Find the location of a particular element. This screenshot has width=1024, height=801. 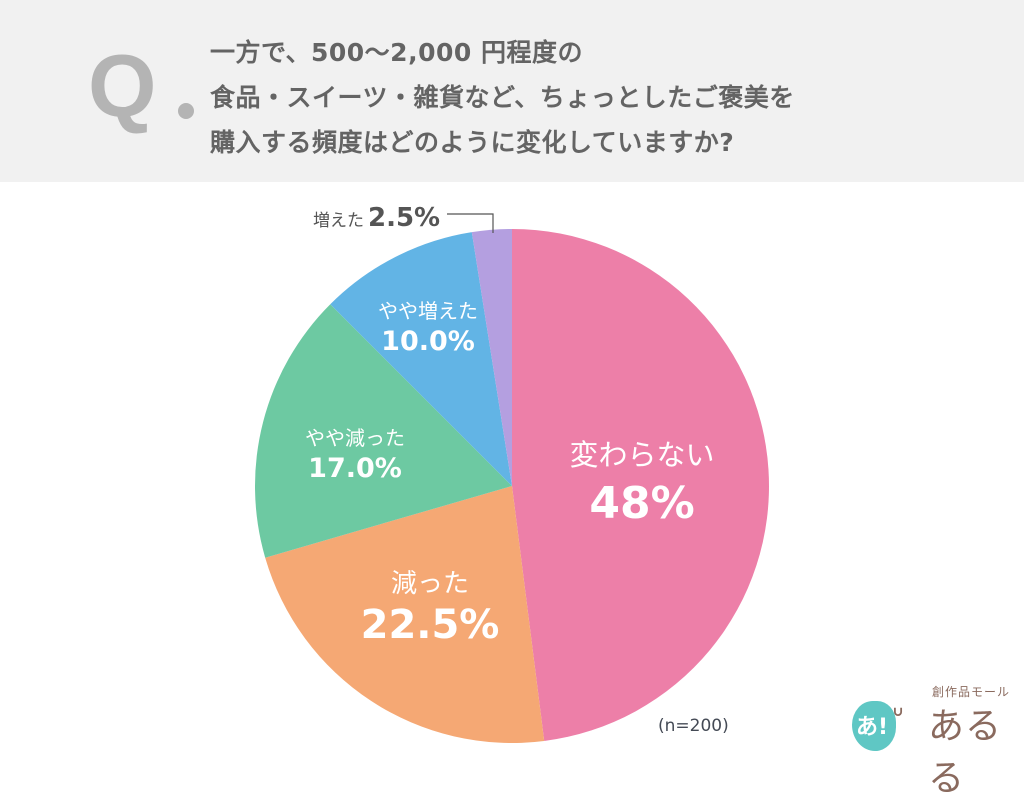

logo-badge-text: あ! is located at coordinates (872, 727).